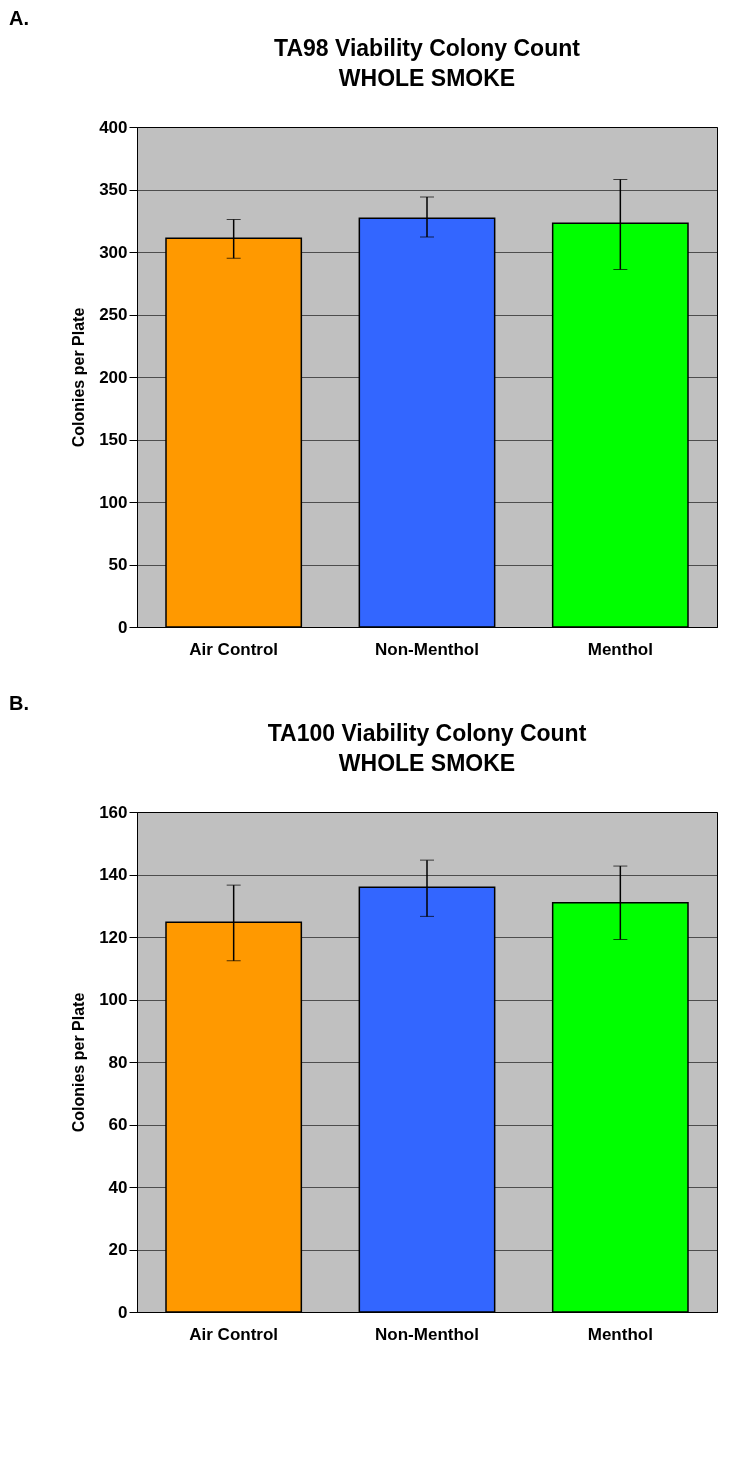 The image size is (753, 1477). What do you see at coordinates (113, 252) in the screenshot?
I see `y-tick-label: 300` at bounding box center [113, 252].